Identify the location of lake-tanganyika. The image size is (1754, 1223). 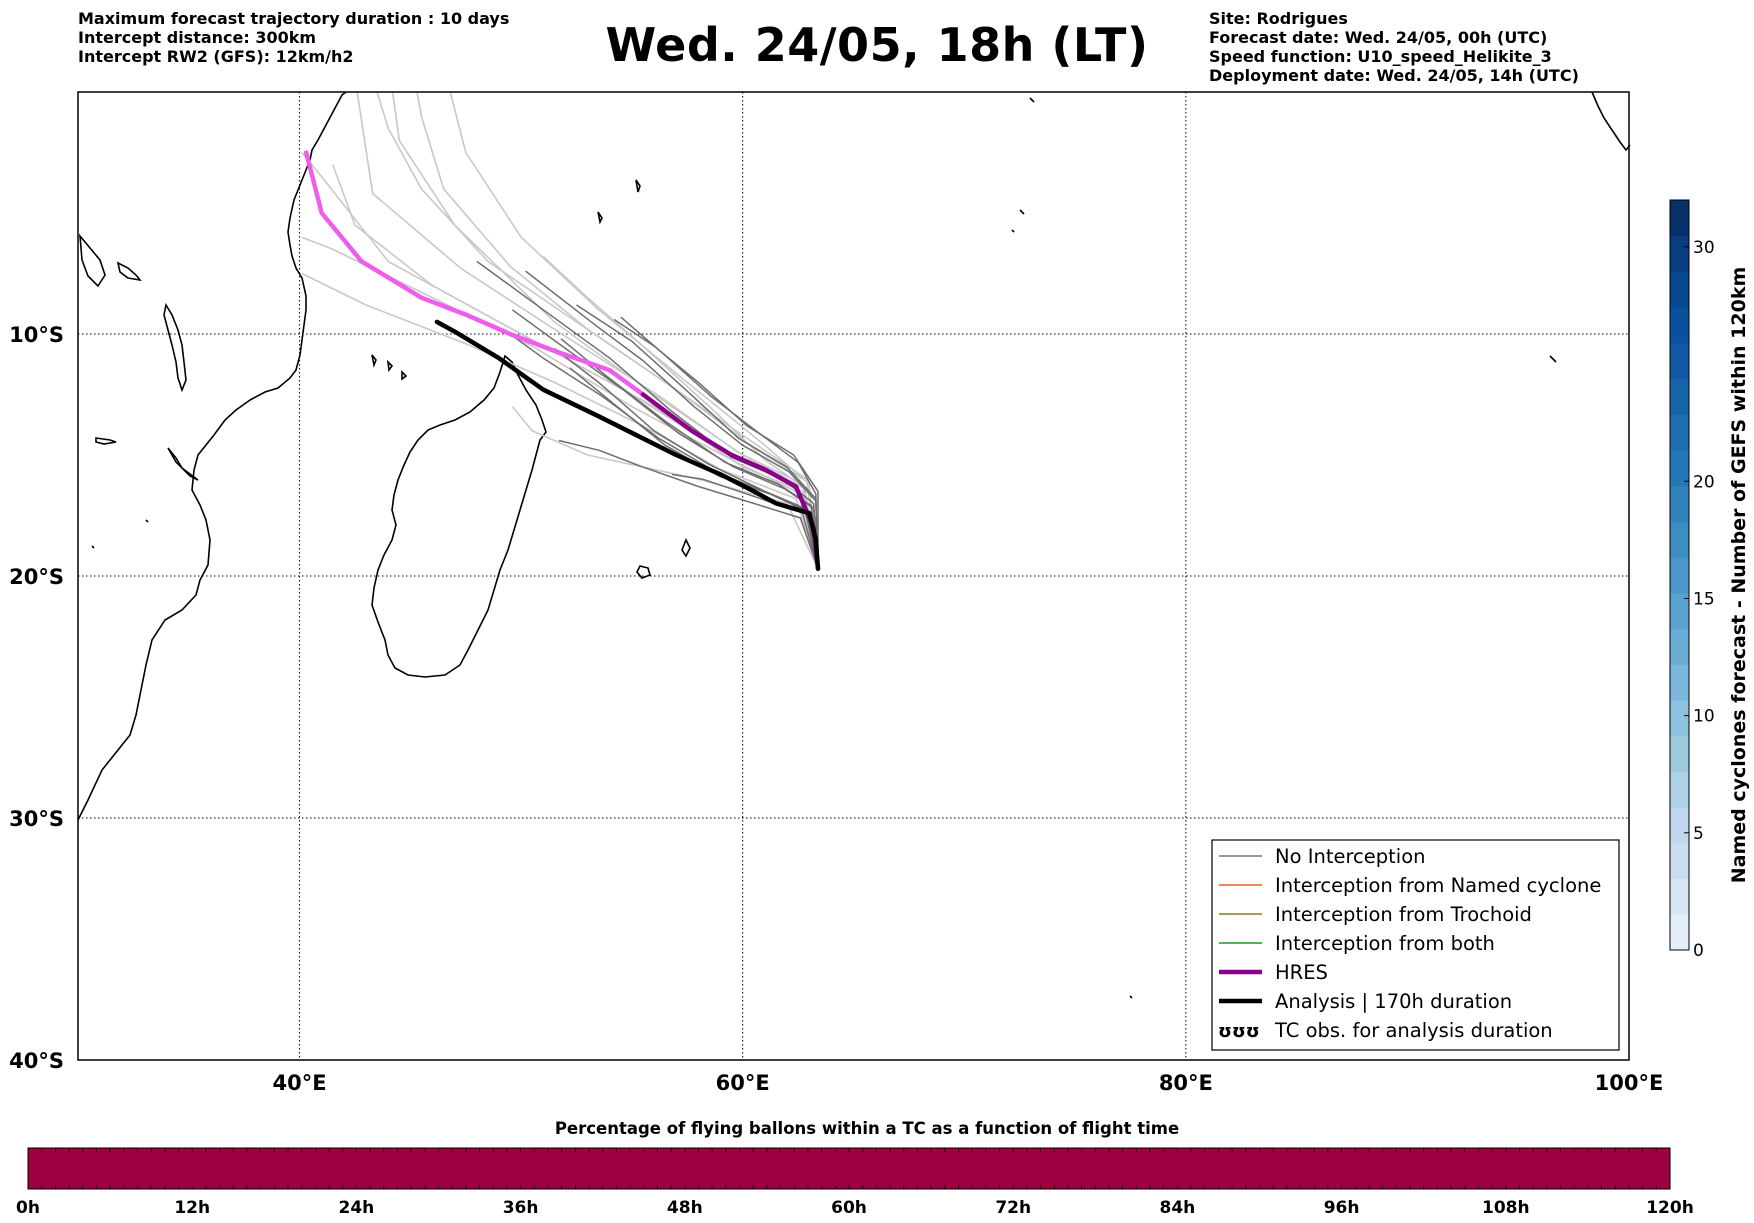
(175, 347).